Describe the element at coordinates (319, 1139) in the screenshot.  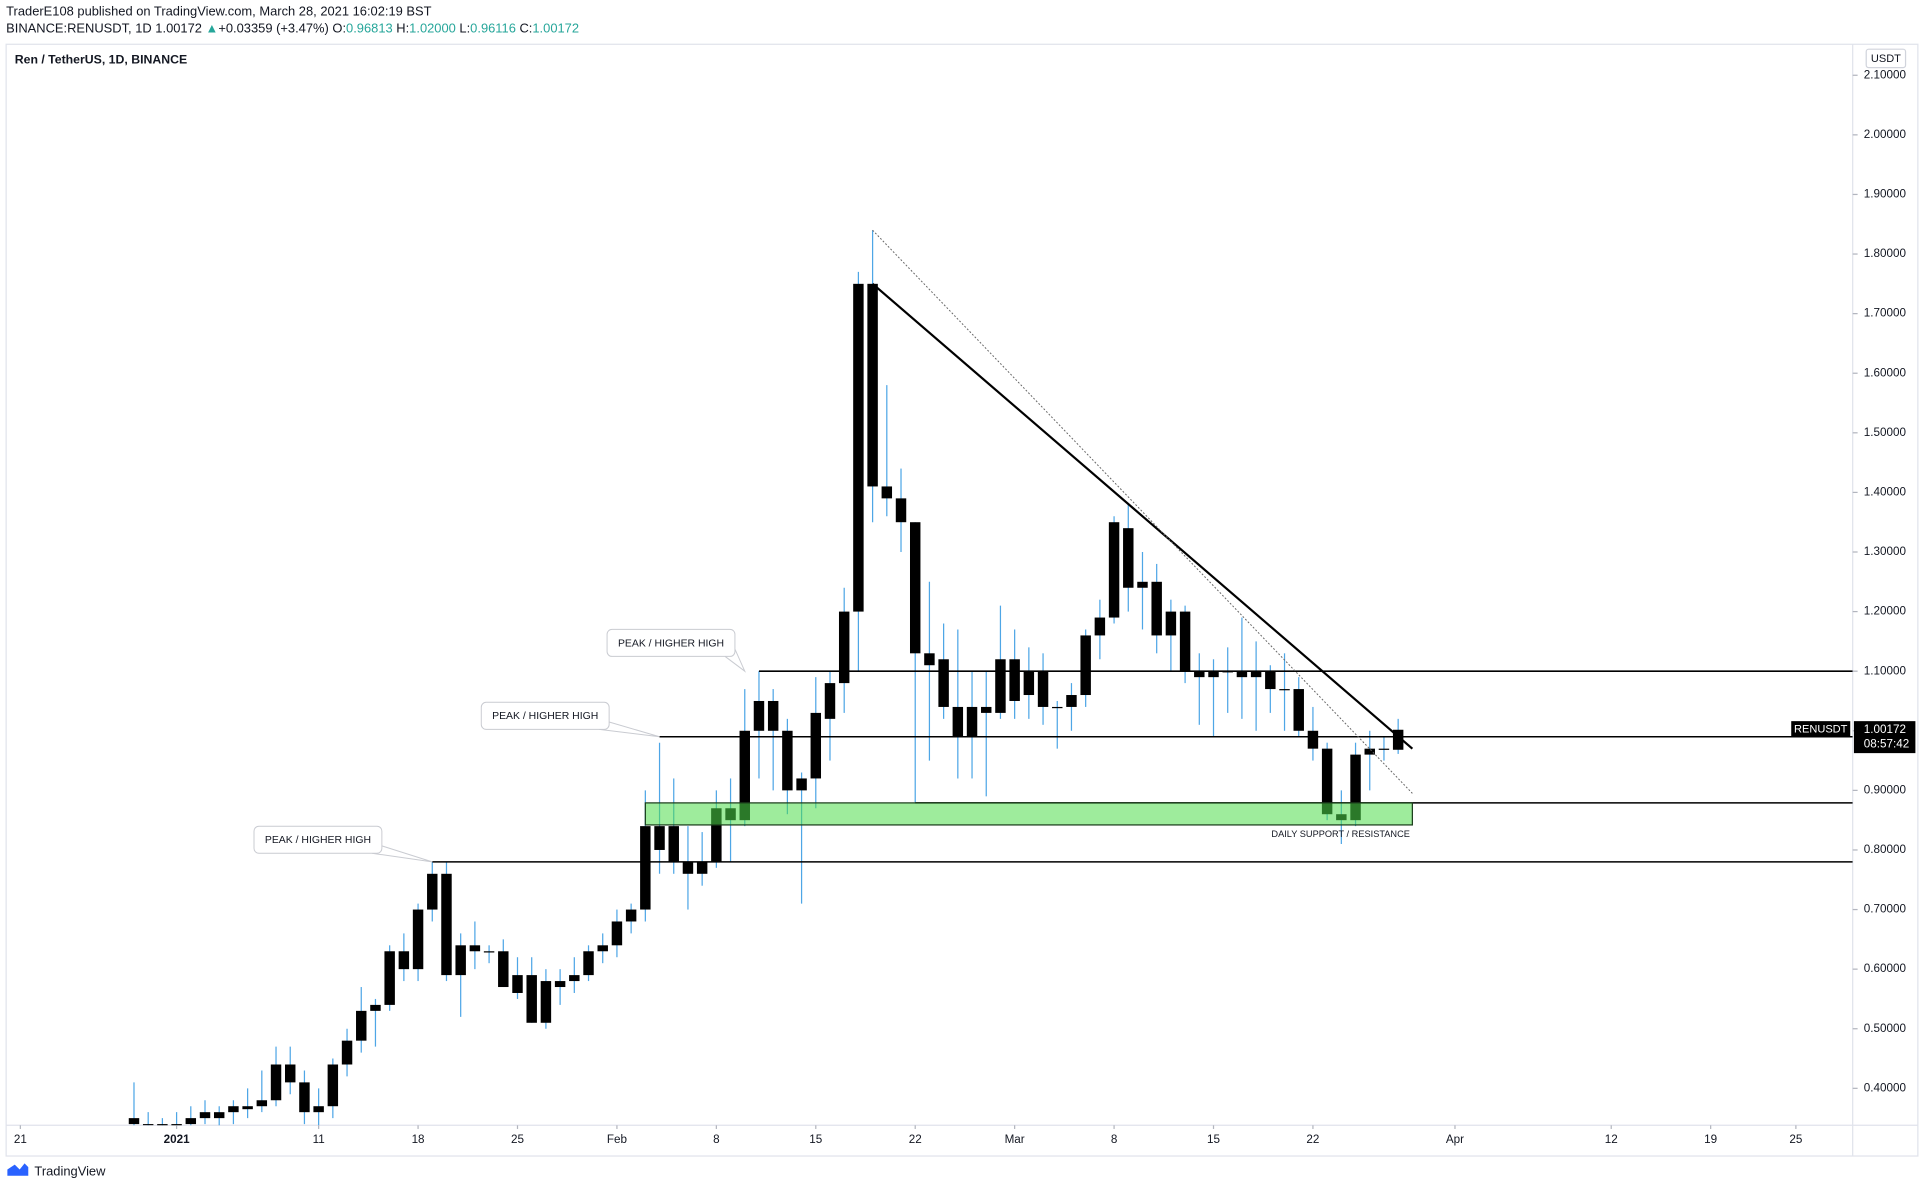
I see `x-tick-label: 11` at that location.